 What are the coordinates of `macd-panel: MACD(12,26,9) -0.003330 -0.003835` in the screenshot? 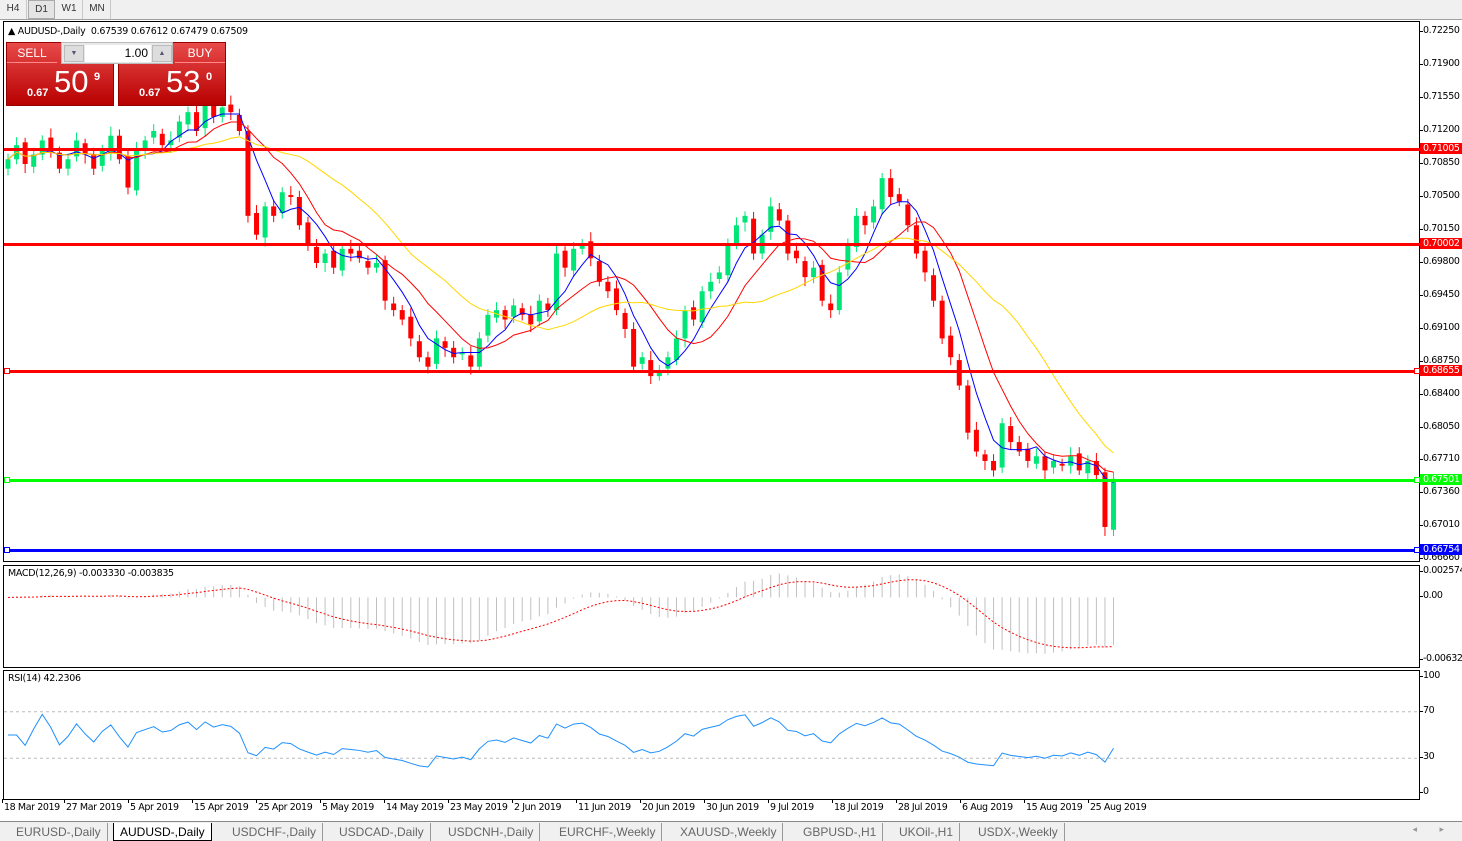 It's located at (711, 616).